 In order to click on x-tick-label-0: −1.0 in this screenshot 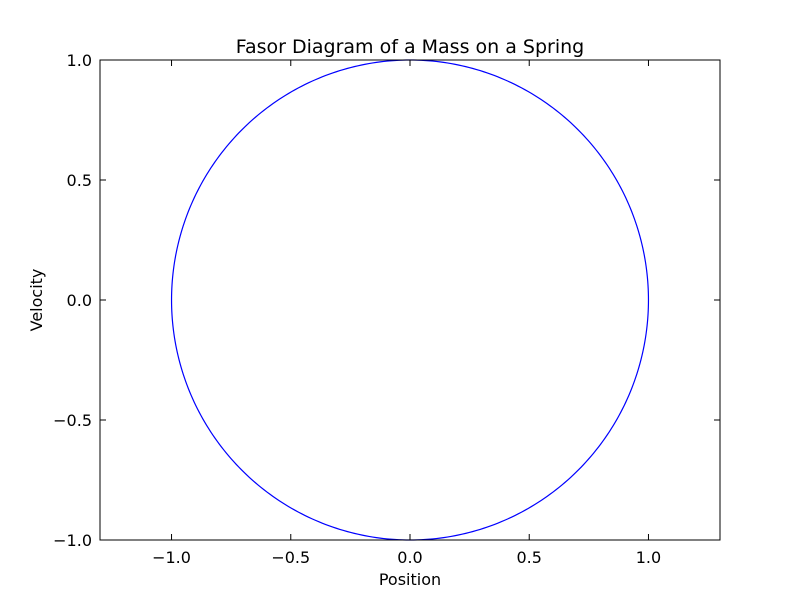, I will do `click(171, 557)`.